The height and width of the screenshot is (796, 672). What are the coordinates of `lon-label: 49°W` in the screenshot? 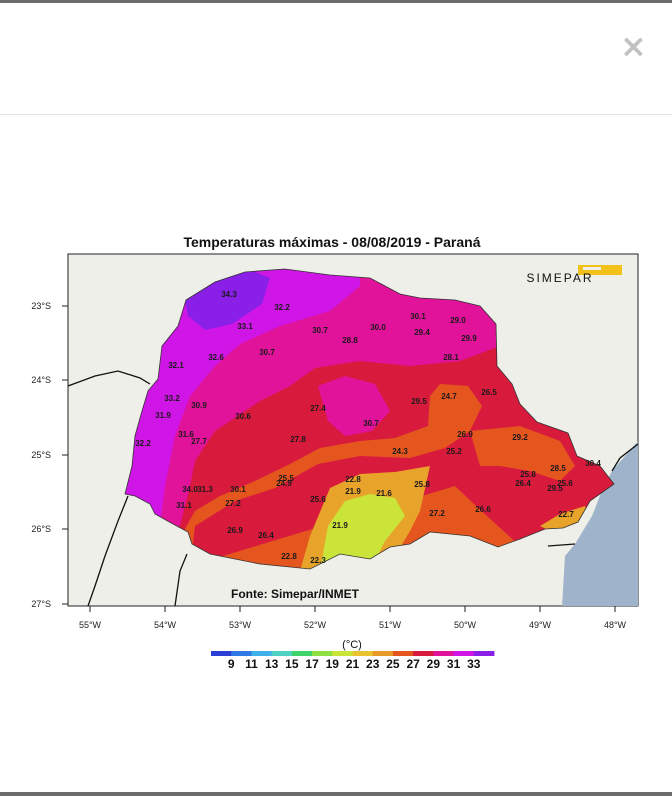 It's located at (540, 625).